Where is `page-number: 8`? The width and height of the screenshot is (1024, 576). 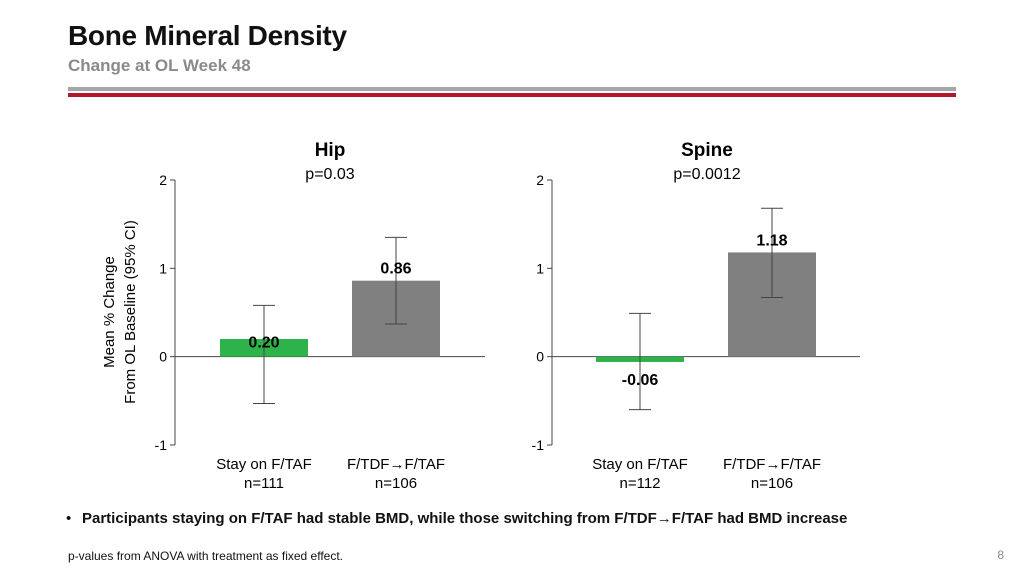
page-number: 8 is located at coordinates (1000, 555).